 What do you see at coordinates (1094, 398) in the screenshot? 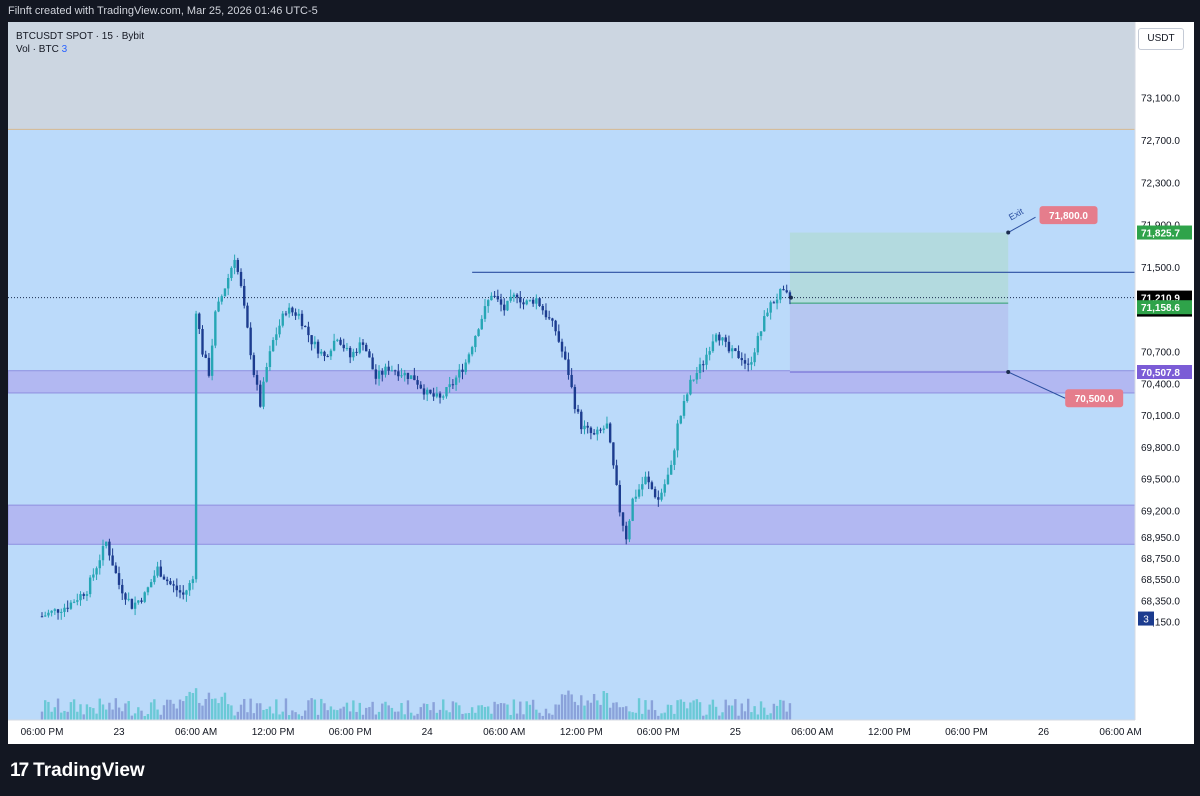
I see `stop-price-label-bg` at bounding box center [1094, 398].